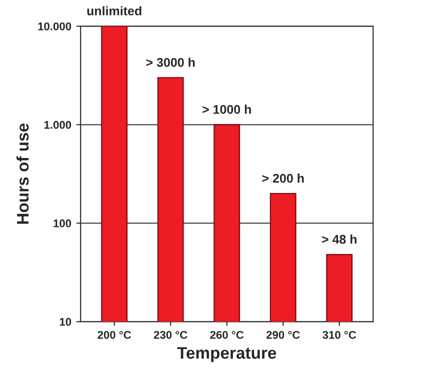  Describe the element at coordinates (66, 322) in the screenshot. I see `y-tick-label: 10` at that location.